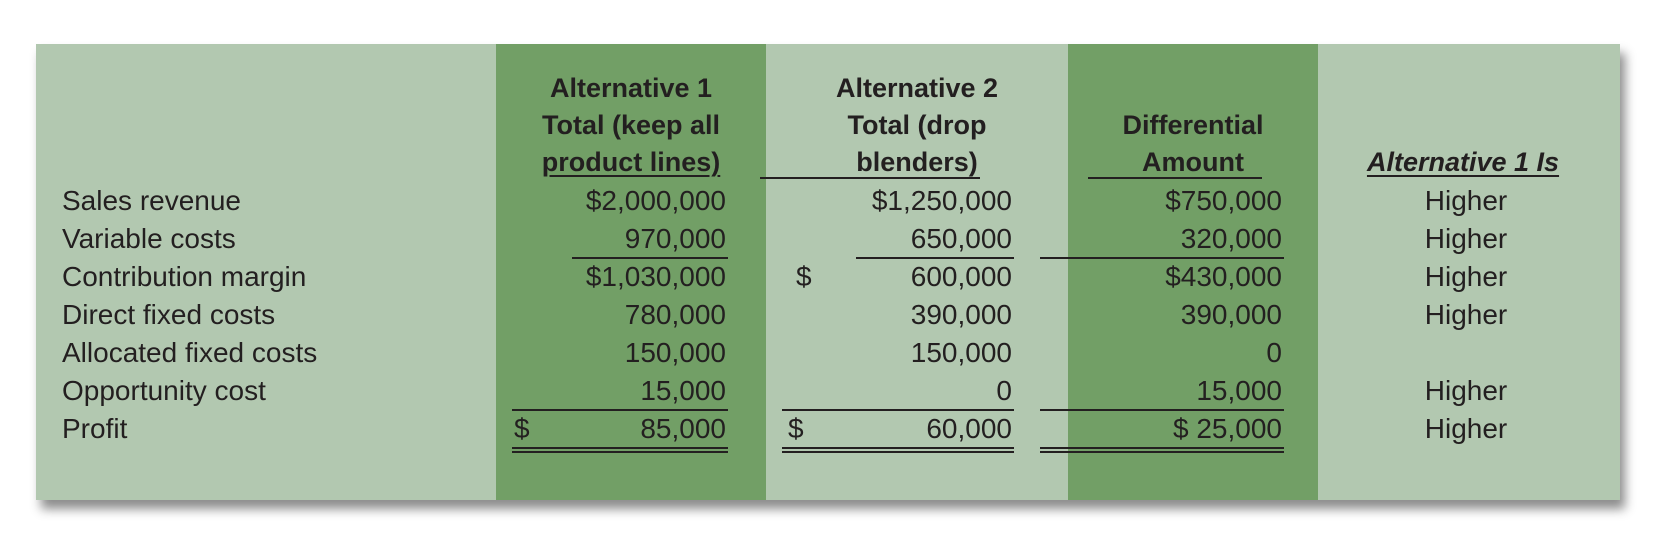 The height and width of the screenshot is (545, 1663). I want to click on header-alternative-1-line-3: product lines), so click(631, 162).